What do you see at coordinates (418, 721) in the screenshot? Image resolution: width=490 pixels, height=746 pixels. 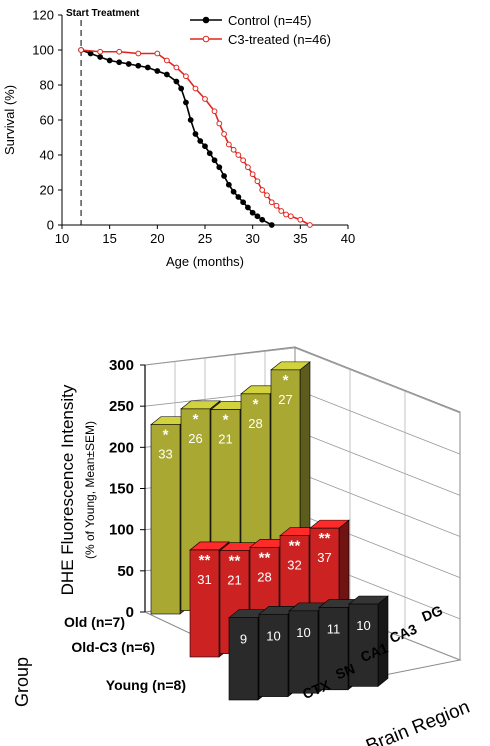 I see `bar-region-axis-label: Brain Region` at bounding box center [418, 721].